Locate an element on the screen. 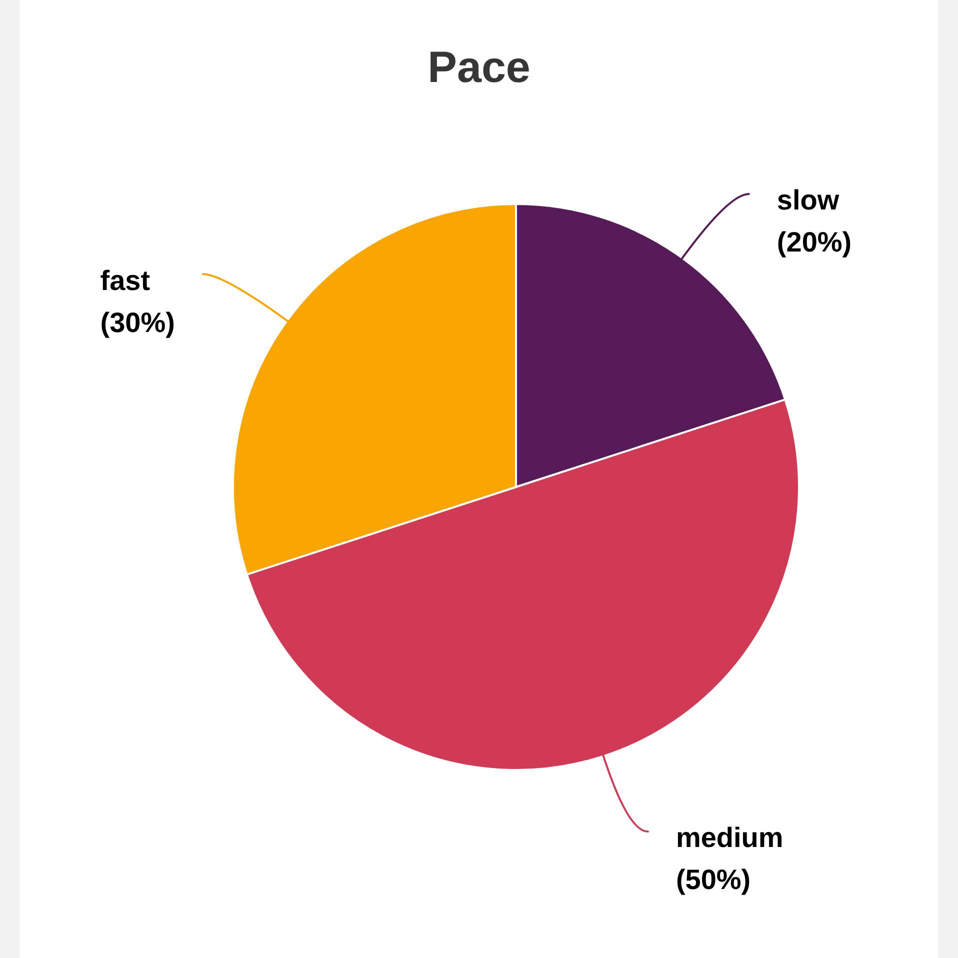 The image size is (958, 958). slice-label: slow is located at coordinates (808, 200).